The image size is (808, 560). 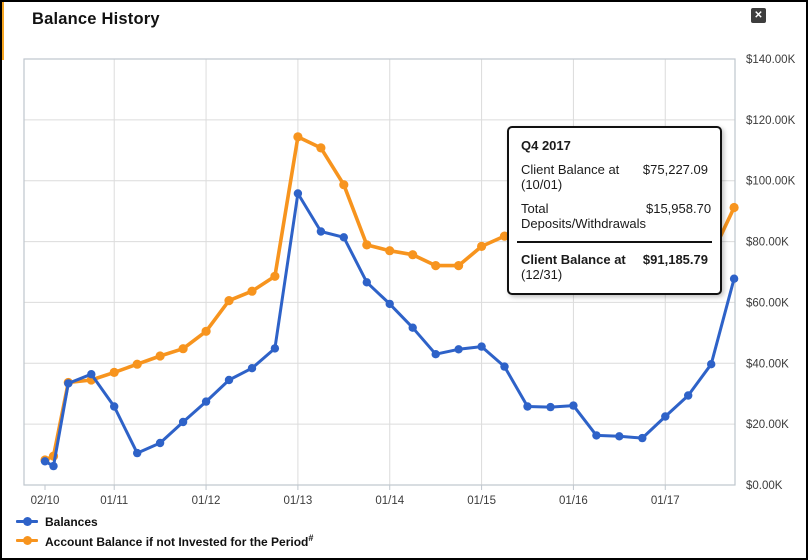 I want to click on tooltip-row-value: $75,227.09, so click(x=675, y=169).